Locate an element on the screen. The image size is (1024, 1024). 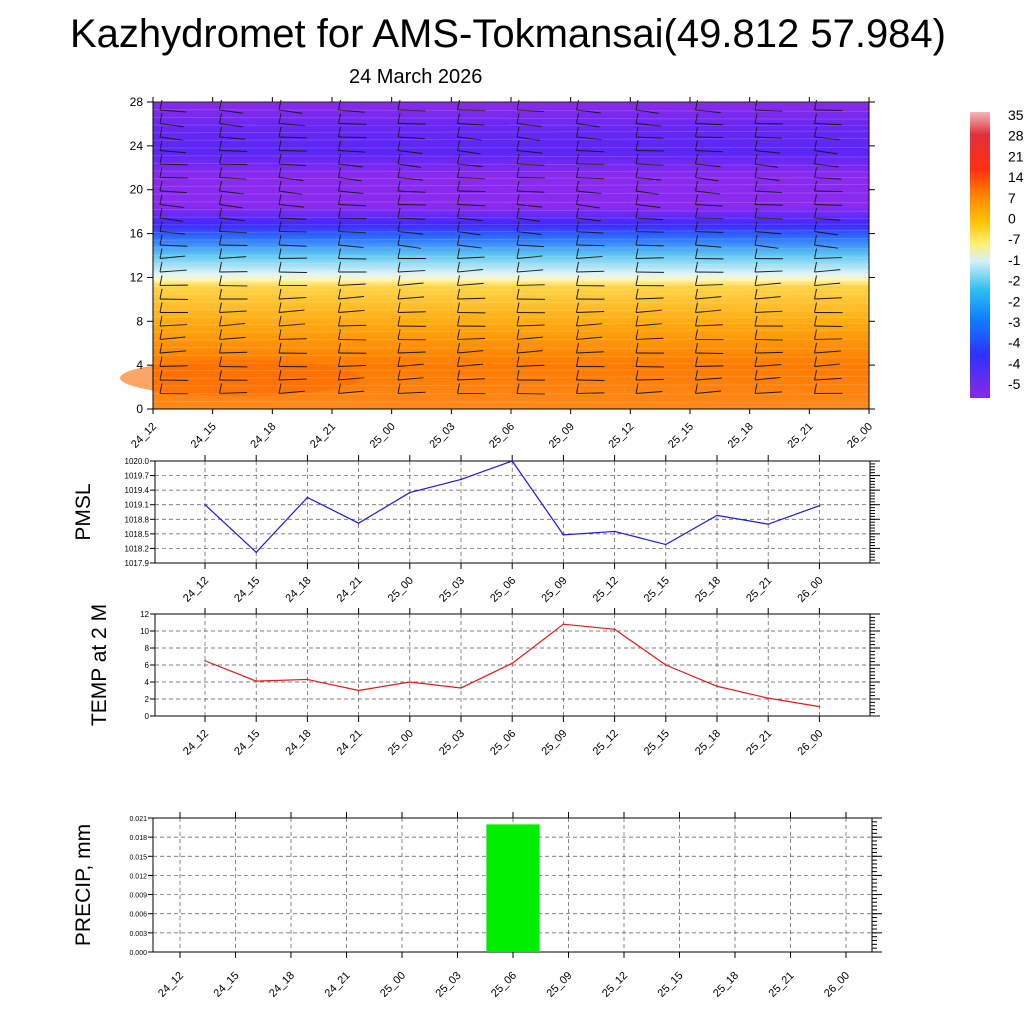
x-tick-label: 25_21 is located at coordinates (782, 985).